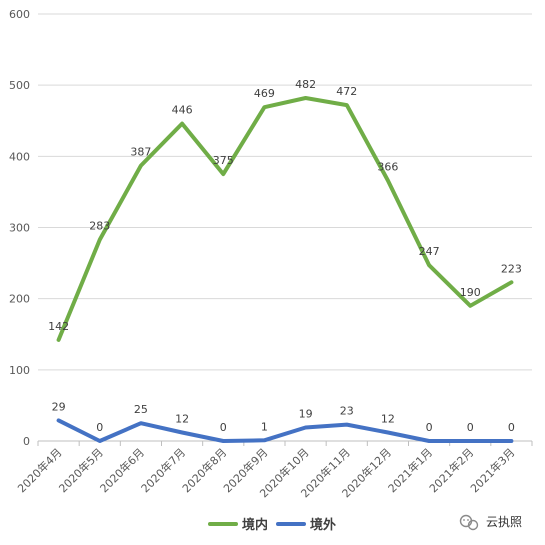  I want to click on y-axis-ticks: 0 100 200 300 400 500 600, so click(19, 228).